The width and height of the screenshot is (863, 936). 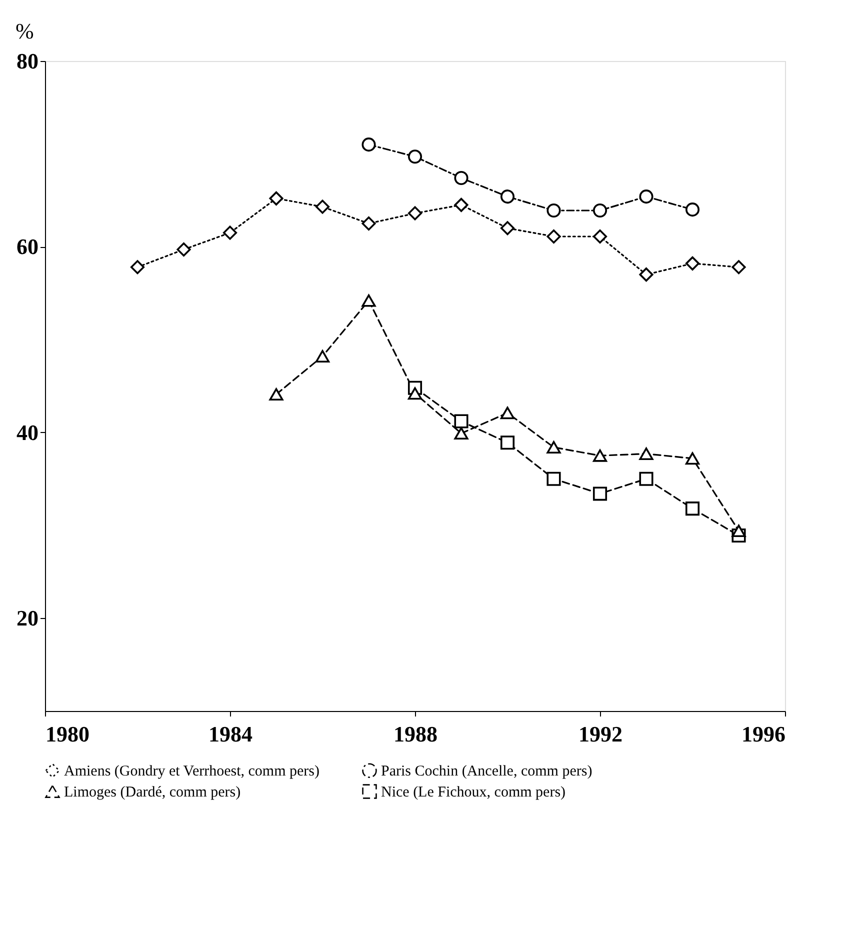 What do you see at coordinates (152, 792) in the screenshot?
I see `legend-label: Limoges (Dardé, comm pers)` at bounding box center [152, 792].